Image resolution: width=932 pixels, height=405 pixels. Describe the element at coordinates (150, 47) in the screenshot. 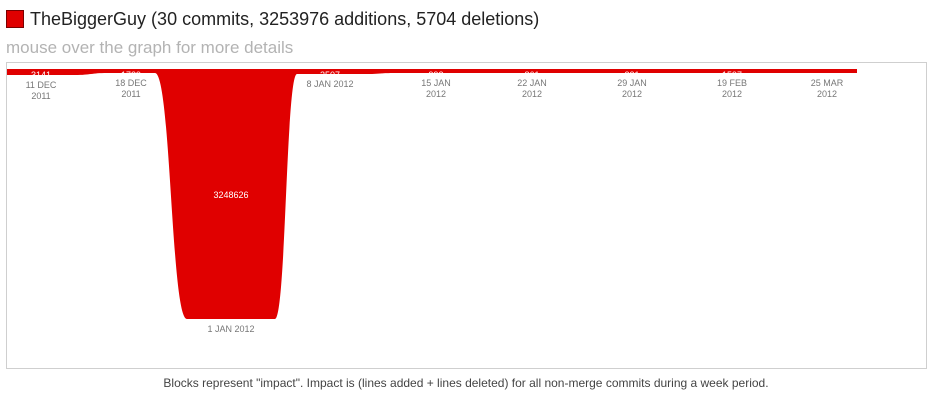

I see `hint-text: mouse over the graph for more details` at that location.